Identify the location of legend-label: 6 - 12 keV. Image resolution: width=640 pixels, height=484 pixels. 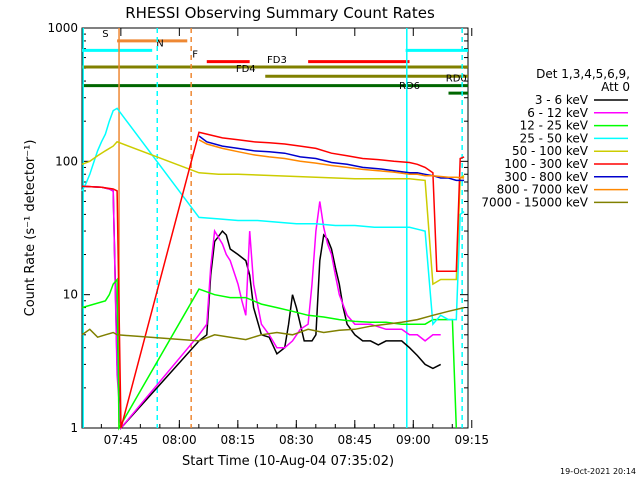
(558, 113).